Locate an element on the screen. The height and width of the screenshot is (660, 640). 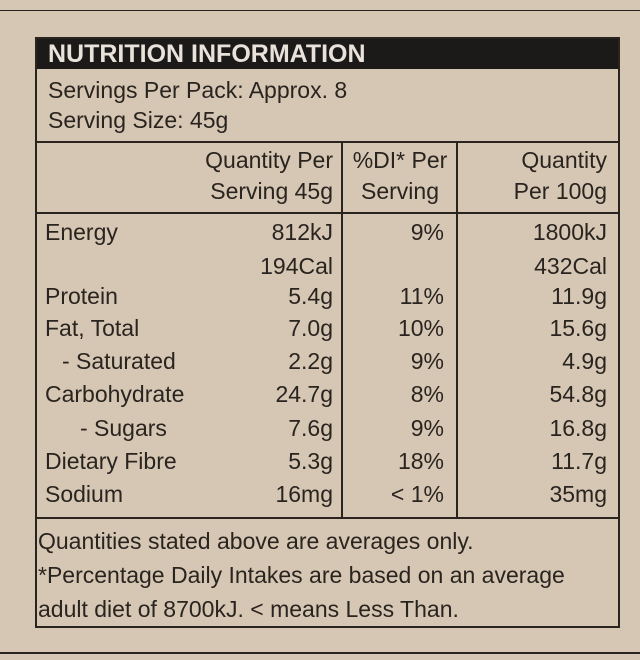
per-100g: 16.8g is located at coordinates (578, 428).